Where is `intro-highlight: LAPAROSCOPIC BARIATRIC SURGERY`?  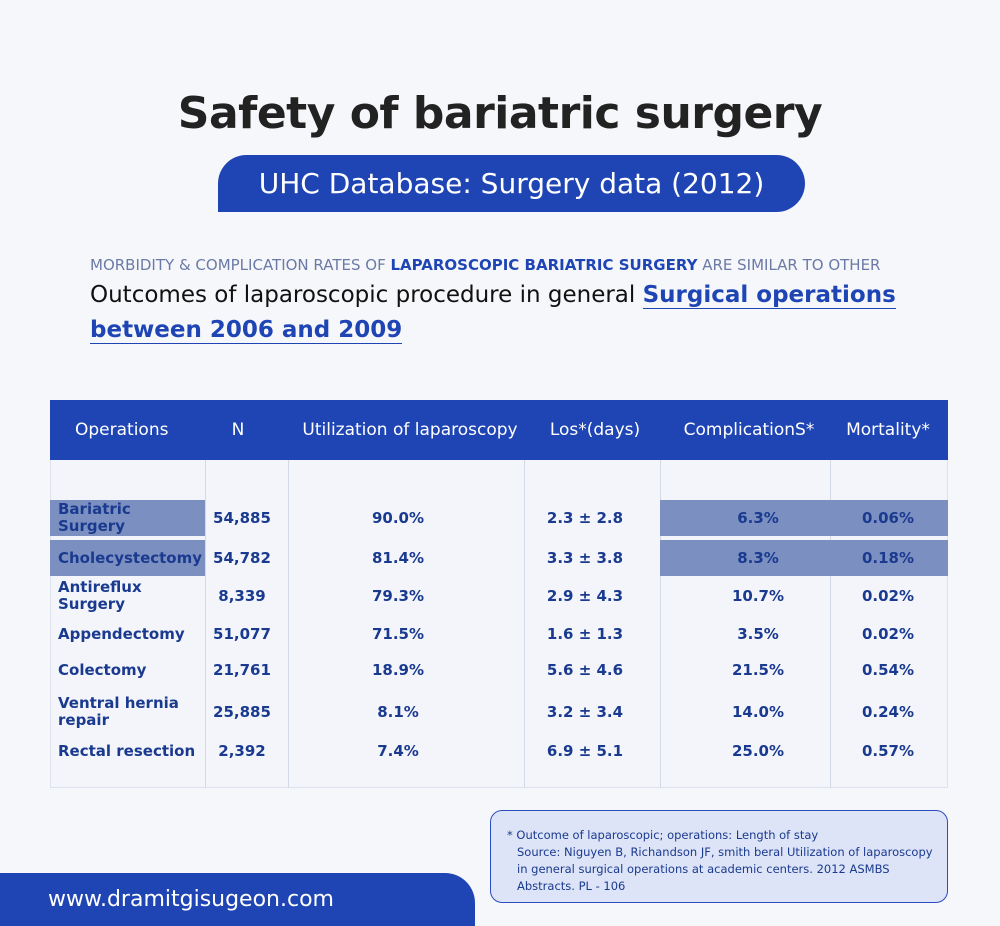
intro-highlight: LAPAROSCOPIC BARIATRIC SURGERY is located at coordinates (544, 265).